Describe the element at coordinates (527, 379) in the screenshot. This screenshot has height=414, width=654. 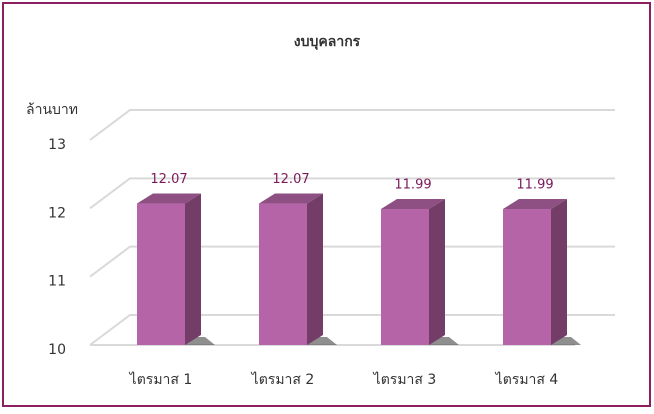
I see `x-tick-label: ไตรมาส 4` at that location.